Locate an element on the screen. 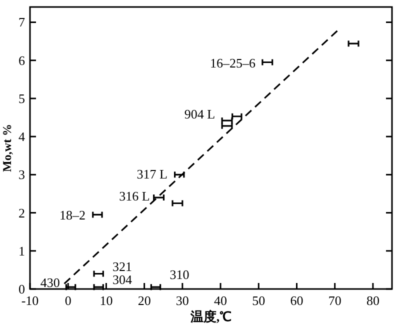 Image resolution: width=400 pixels, height=324 pixels. x-tick-label: 20 is located at coordinates (144, 300).